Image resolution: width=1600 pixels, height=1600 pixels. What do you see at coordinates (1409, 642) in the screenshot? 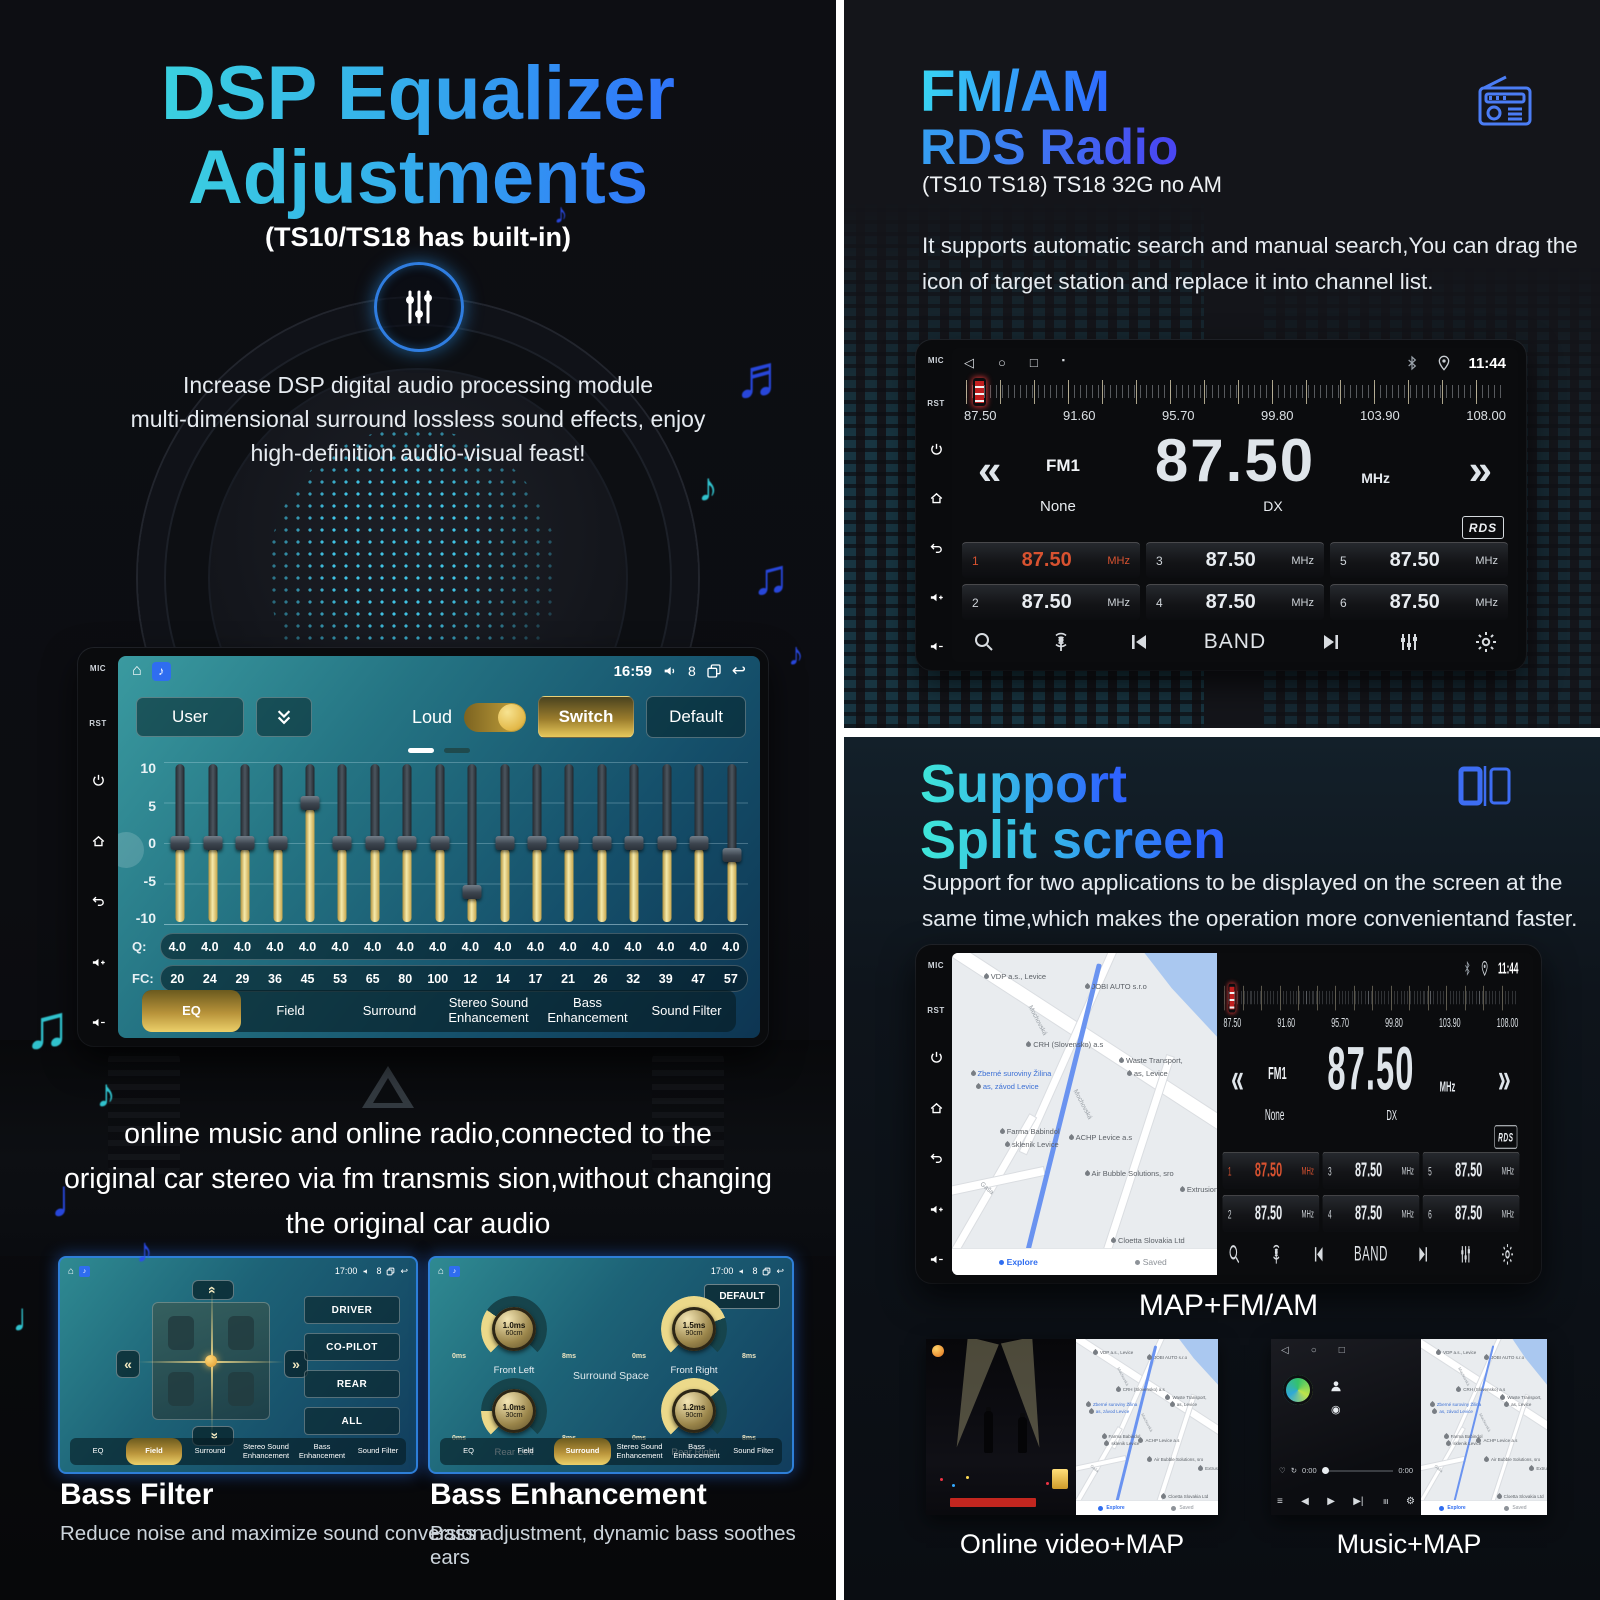
I see `equalizer-icon` at bounding box center [1409, 642].